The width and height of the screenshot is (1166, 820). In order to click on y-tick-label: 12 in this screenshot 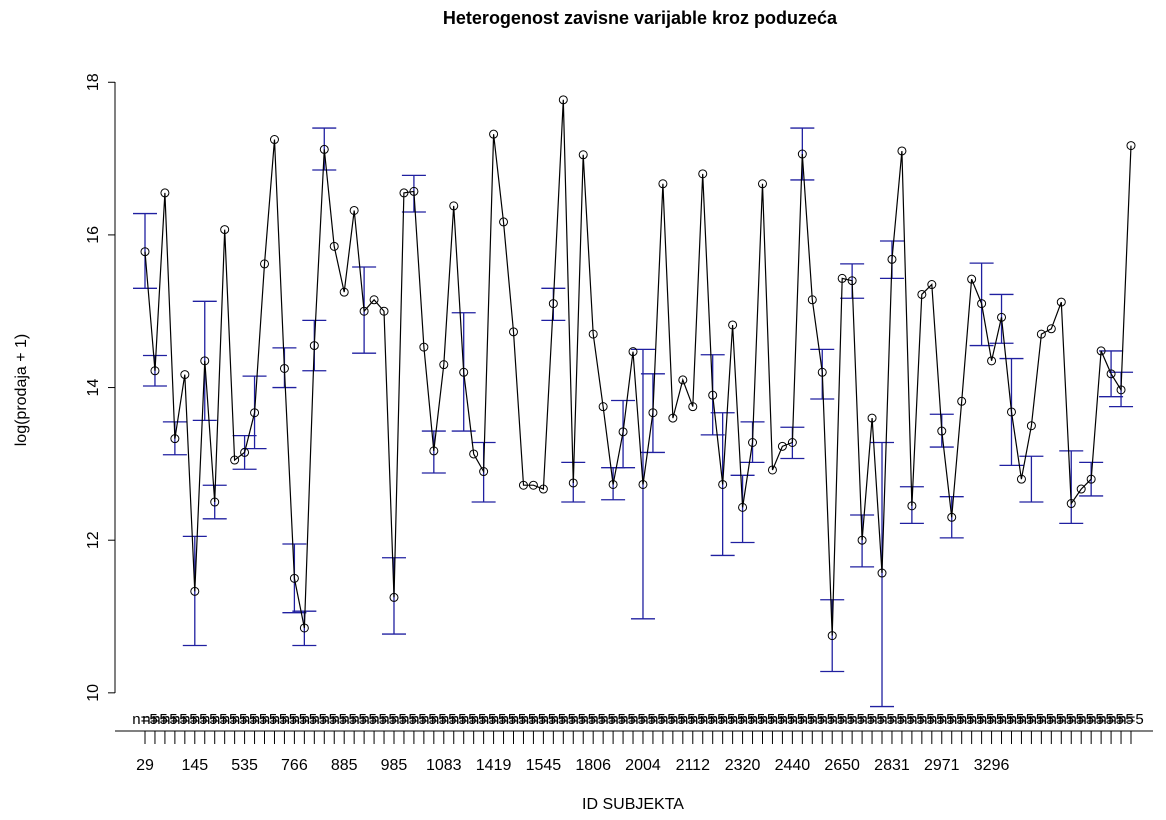, I will do `click(93, 540)`.